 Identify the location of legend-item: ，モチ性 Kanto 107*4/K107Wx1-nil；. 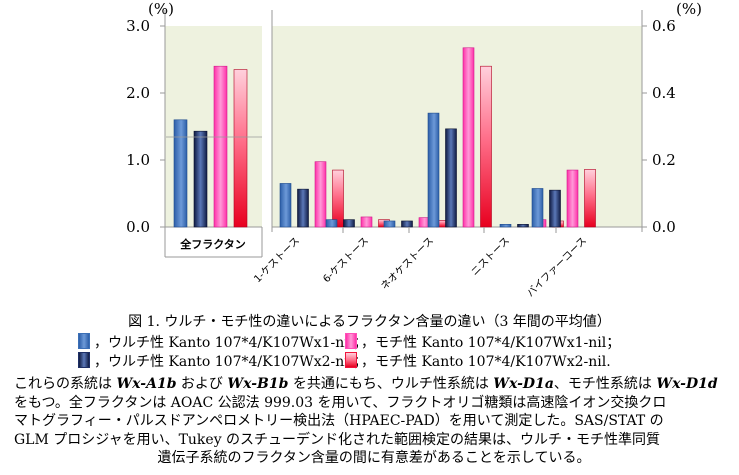
(482, 342).